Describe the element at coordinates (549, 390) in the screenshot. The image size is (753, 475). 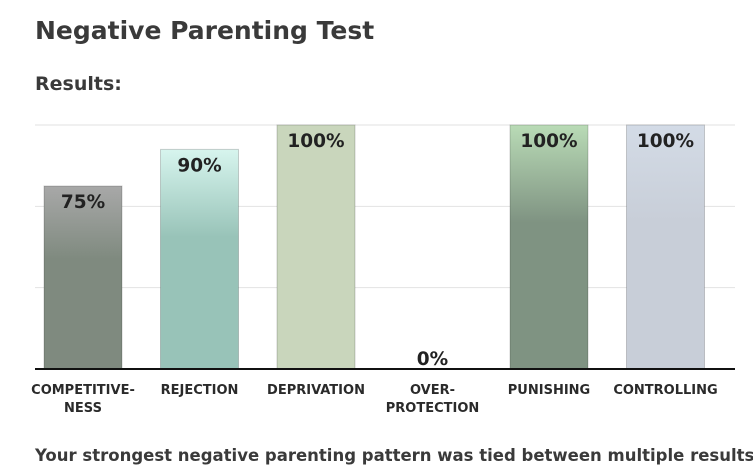
I see `category-label: PUNISHING` at that location.